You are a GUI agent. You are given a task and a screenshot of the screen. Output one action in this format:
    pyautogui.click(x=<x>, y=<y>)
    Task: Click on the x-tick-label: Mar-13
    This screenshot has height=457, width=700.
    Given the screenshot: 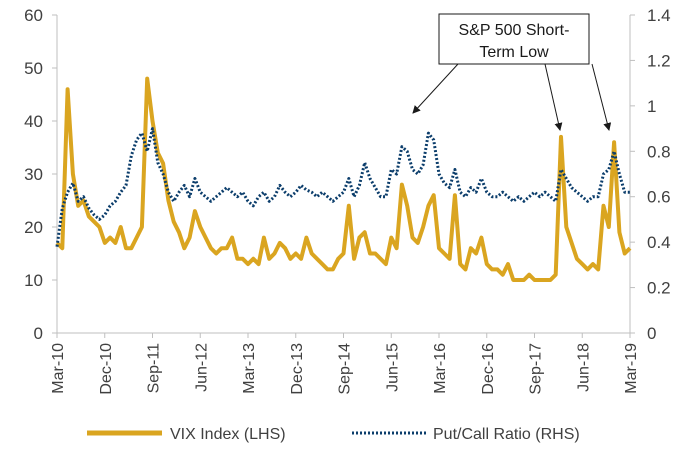 What is the action you would take?
    pyautogui.click(x=249, y=368)
    